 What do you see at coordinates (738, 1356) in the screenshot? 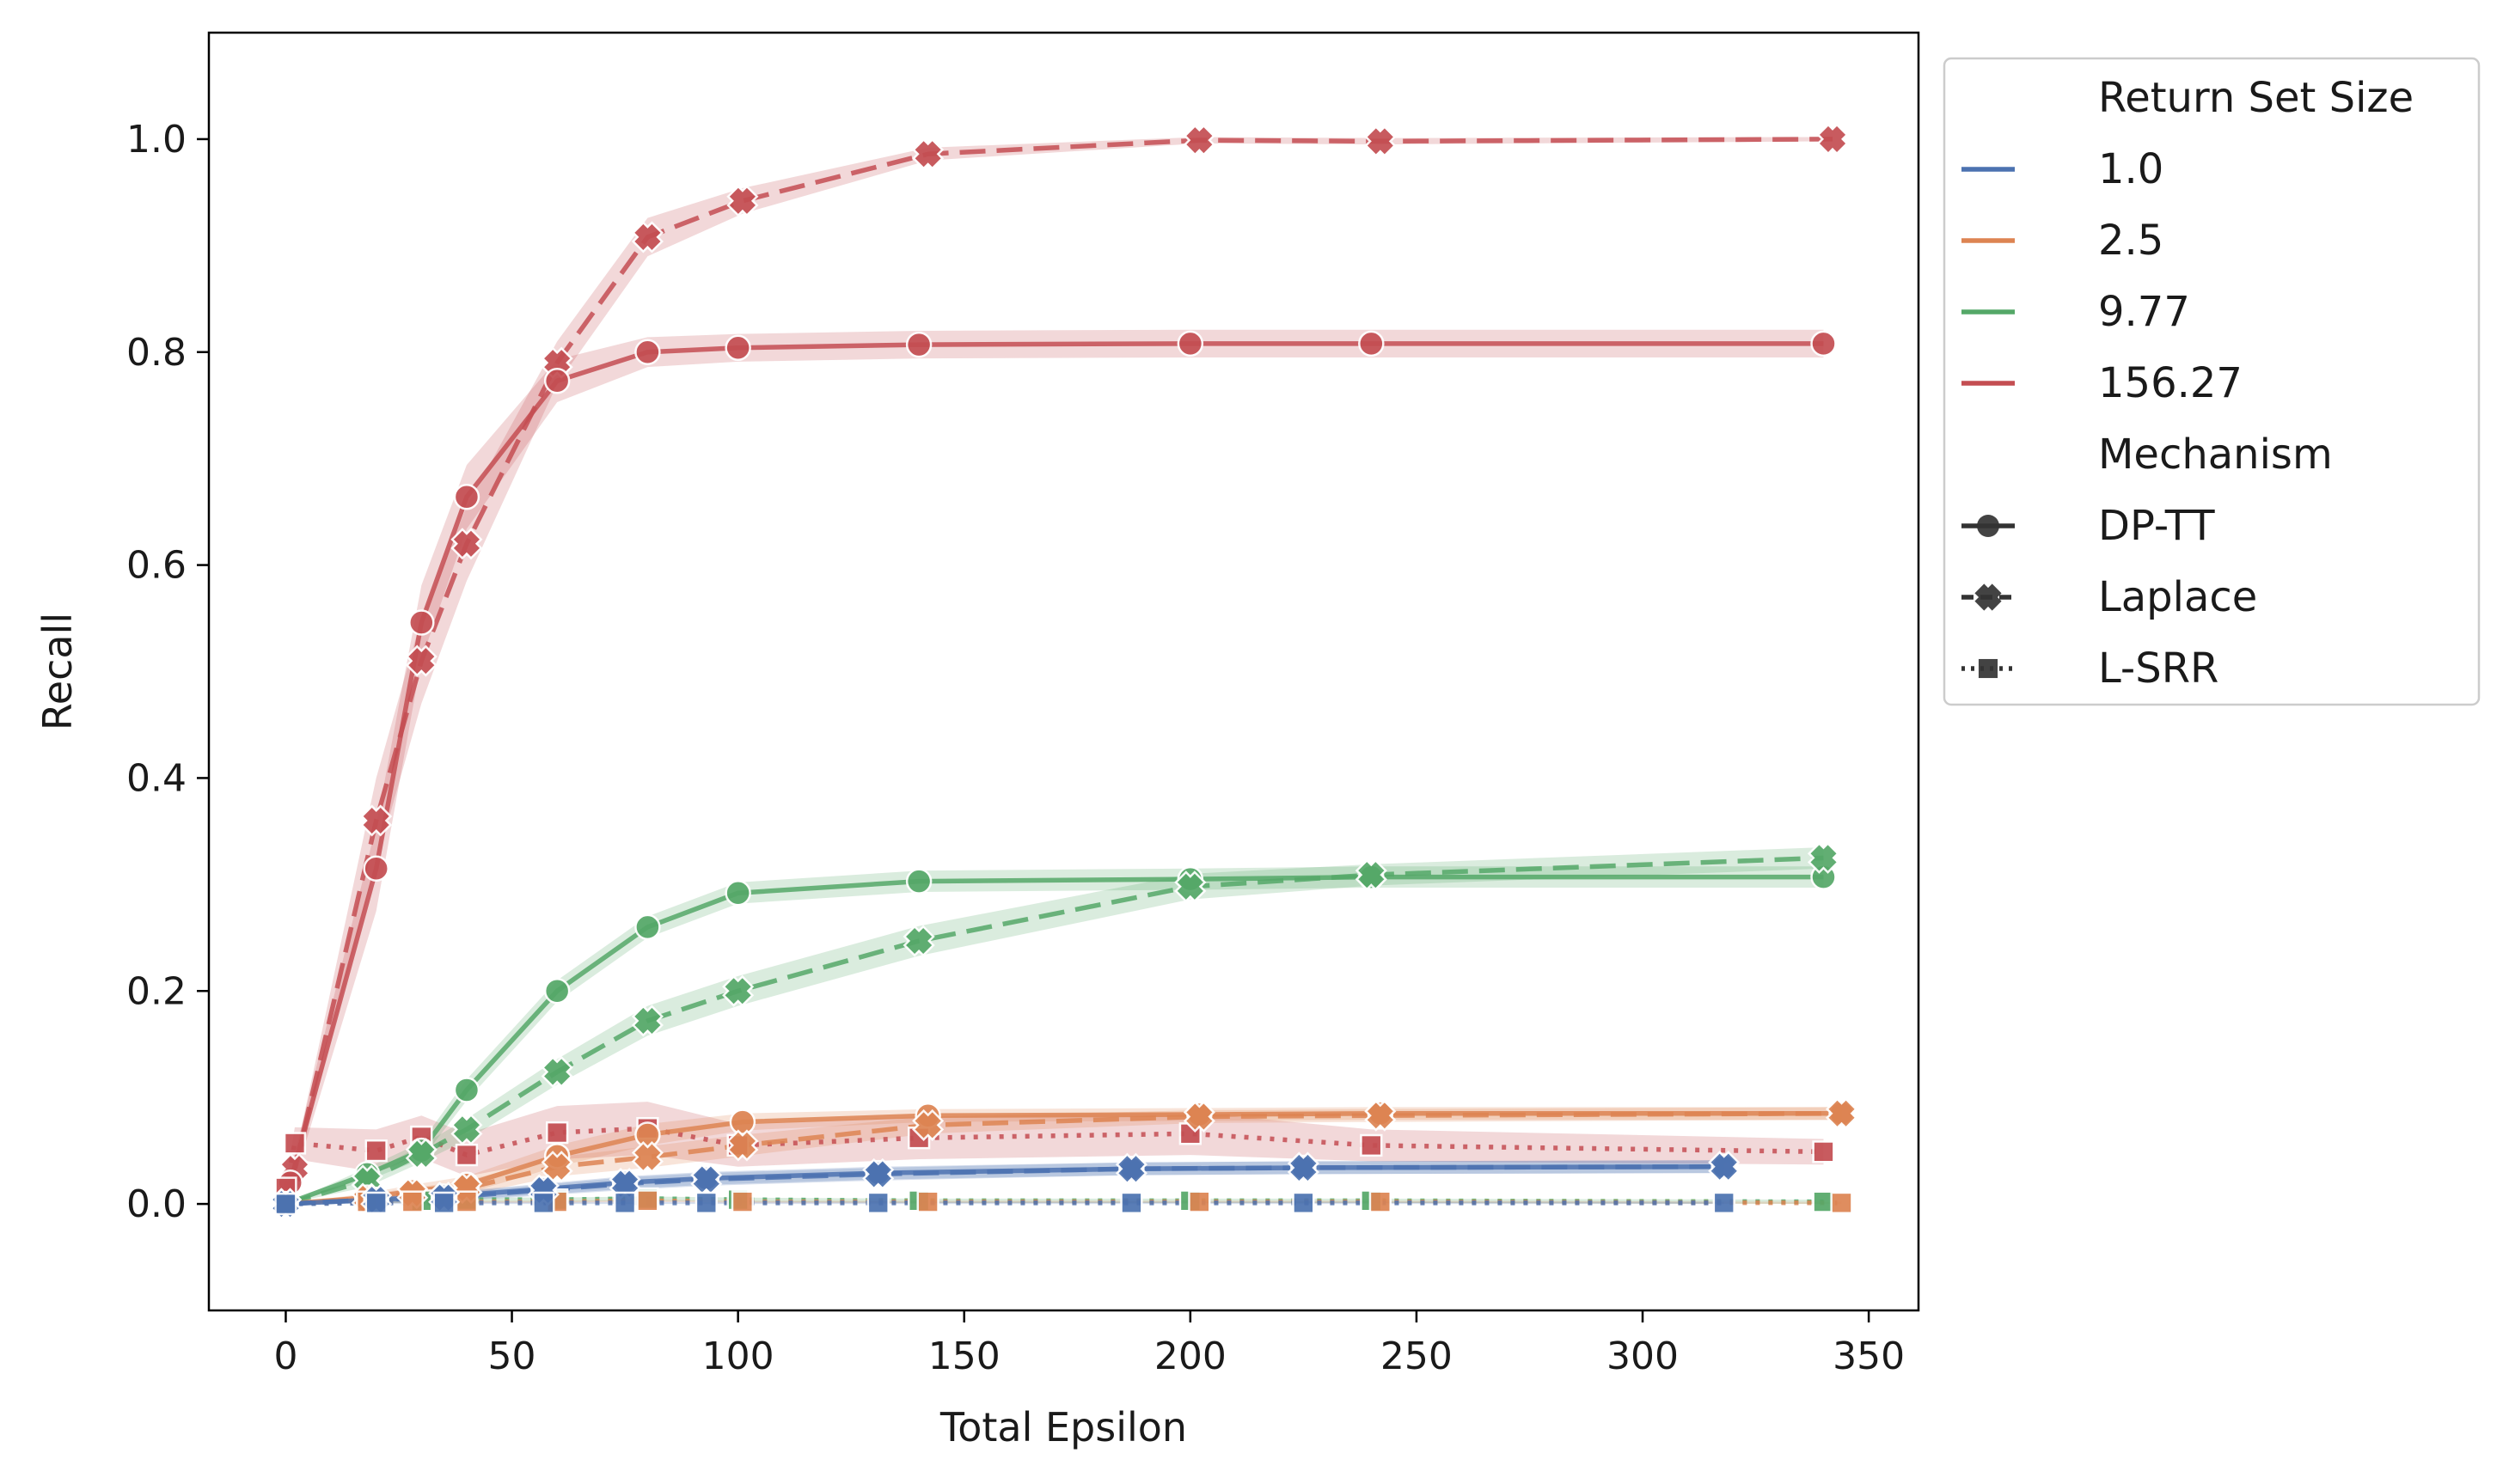
I see `x-tick-label: 100` at bounding box center [738, 1356].